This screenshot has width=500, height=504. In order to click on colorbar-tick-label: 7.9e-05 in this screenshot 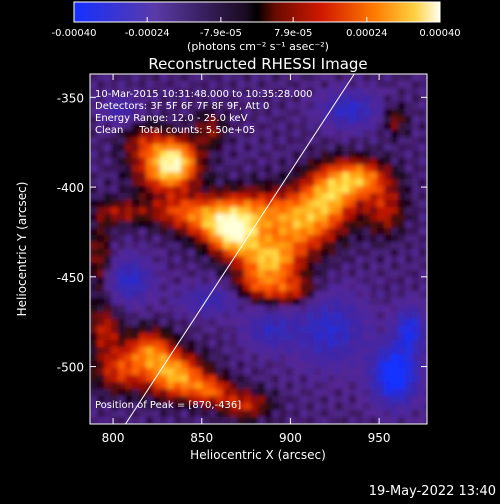, I will do `click(293, 33)`.